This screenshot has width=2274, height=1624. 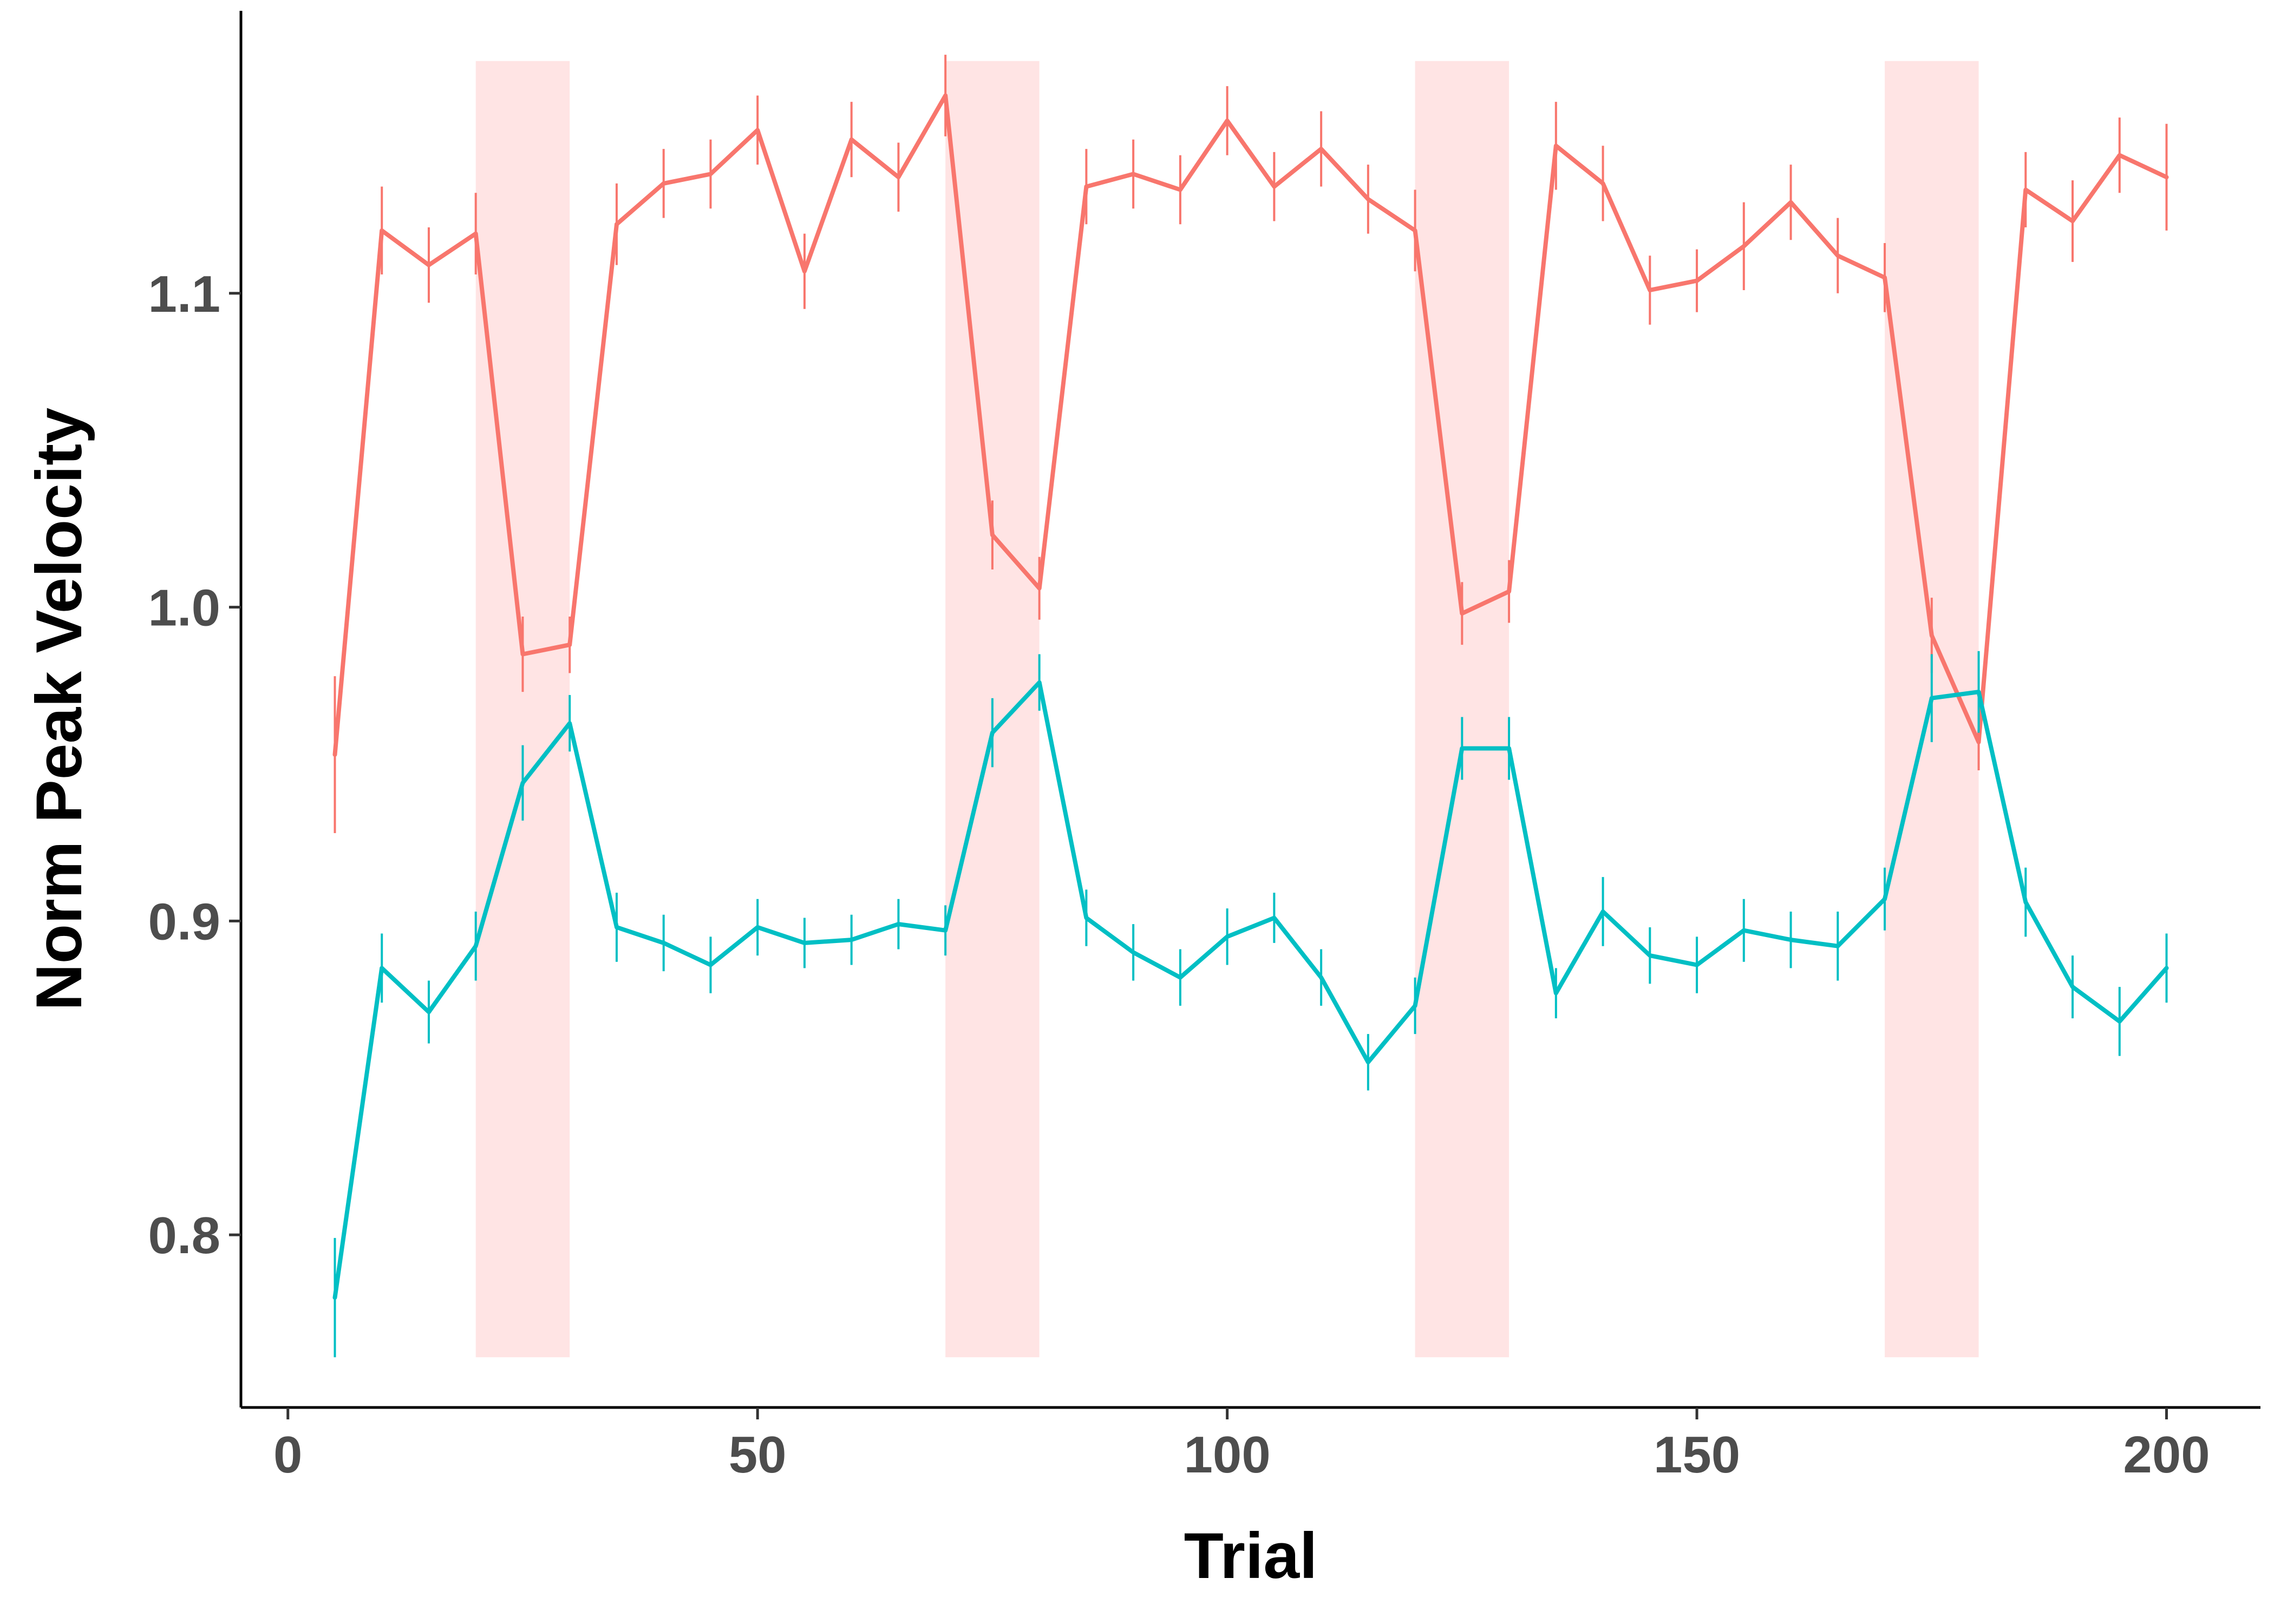 What do you see at coordinates (1251, 1556) in the screenshot?
I see `x-axis-title: Trial` at bounding box center [1251, 1556].